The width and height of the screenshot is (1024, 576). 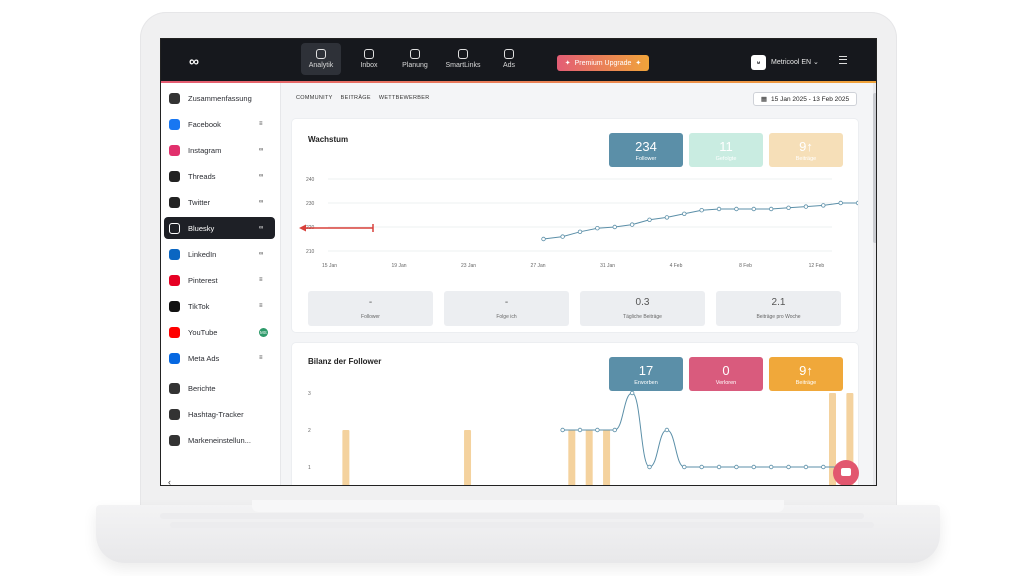 What do you see at coordinates (204, 358) in the screenshot?
I see `sidebar-item-label: Meta Ads` at bounding box center [204, 358].